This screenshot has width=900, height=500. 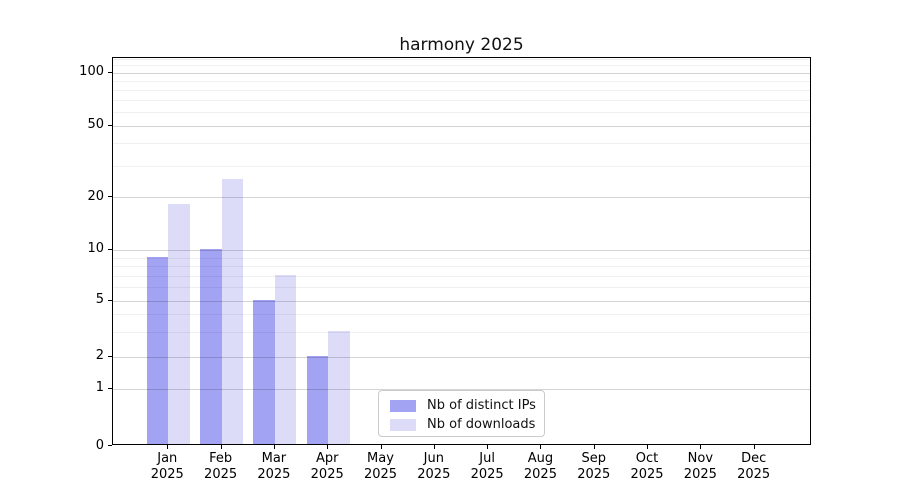 What do you see at coordinates (434, 447) in the screenshot?
I see `xtick-mark-jun` at bounding box center [434, 447].